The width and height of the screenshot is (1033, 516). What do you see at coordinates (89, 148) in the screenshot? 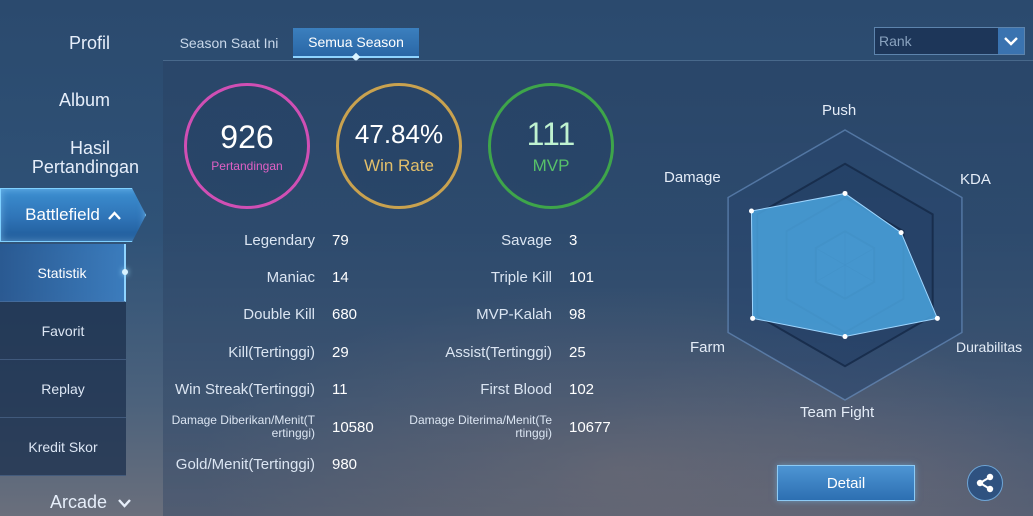
I see `sidebar-item-label: Hasil` at bounding box center [89, 148].